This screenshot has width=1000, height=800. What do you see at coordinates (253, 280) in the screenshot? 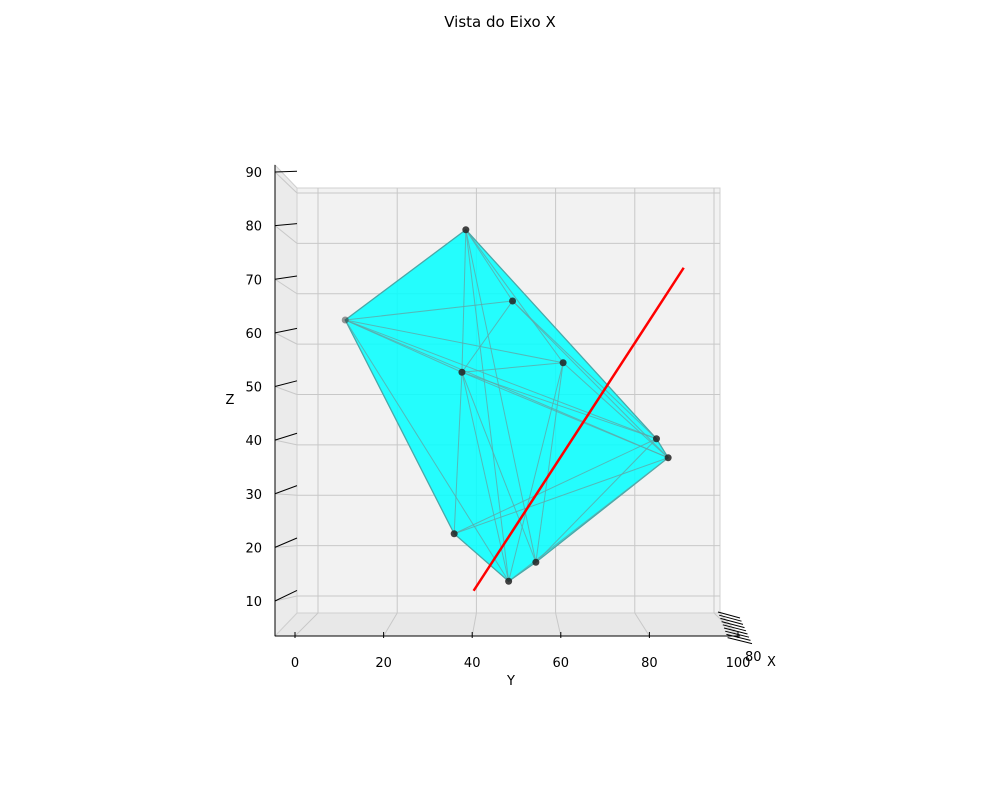
I see `z-tick-label: 70` at bounding box center [253, 280].